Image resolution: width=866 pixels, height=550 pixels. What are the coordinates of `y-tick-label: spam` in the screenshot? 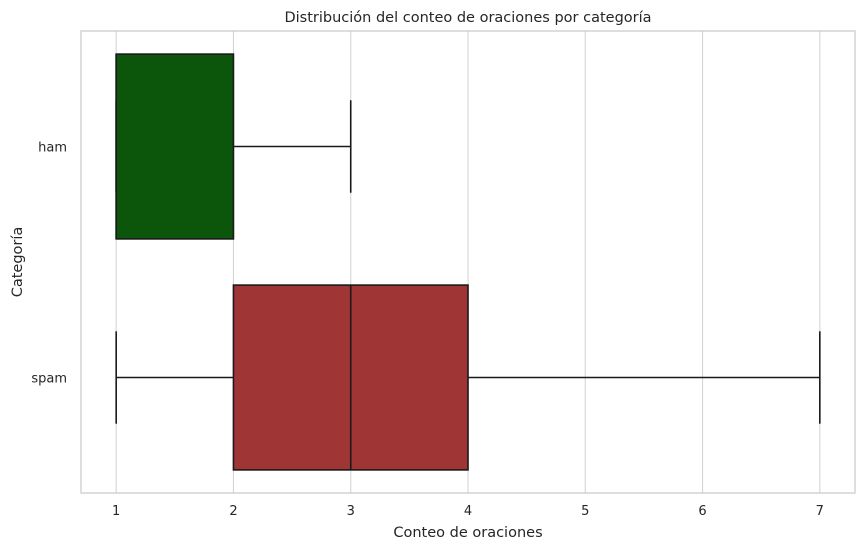 It's located at (49, 379).